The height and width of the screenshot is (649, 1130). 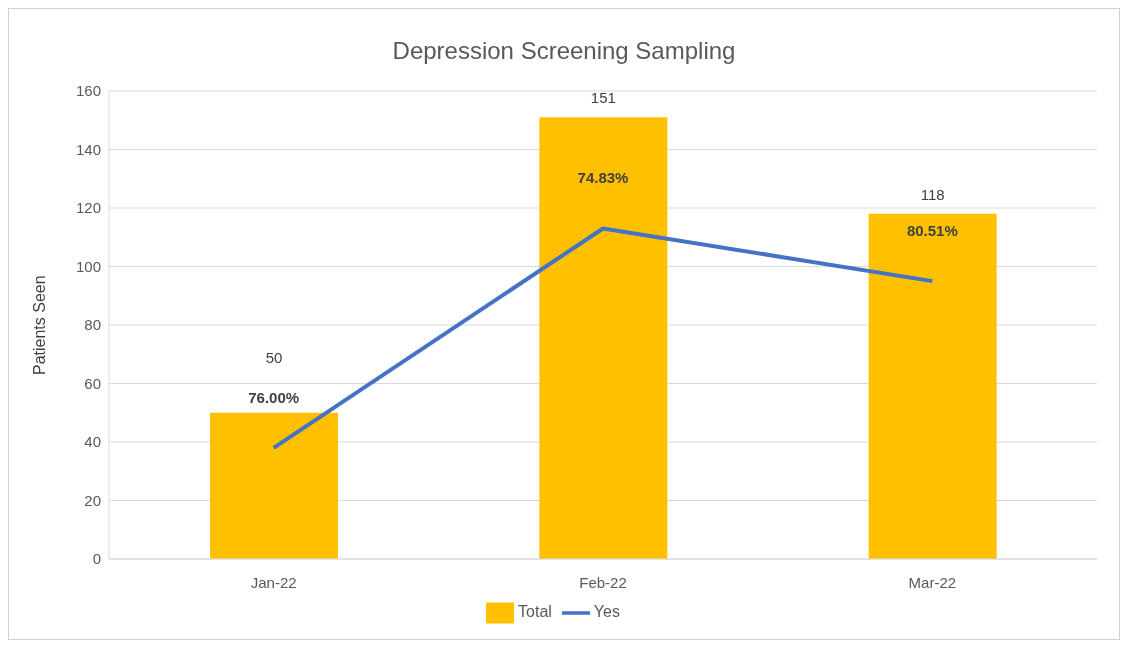 What do you see at coordinates (932, 582) in the screenshot?
I see `x-tick-label: Mar-22` at bounding box center [932, 582].